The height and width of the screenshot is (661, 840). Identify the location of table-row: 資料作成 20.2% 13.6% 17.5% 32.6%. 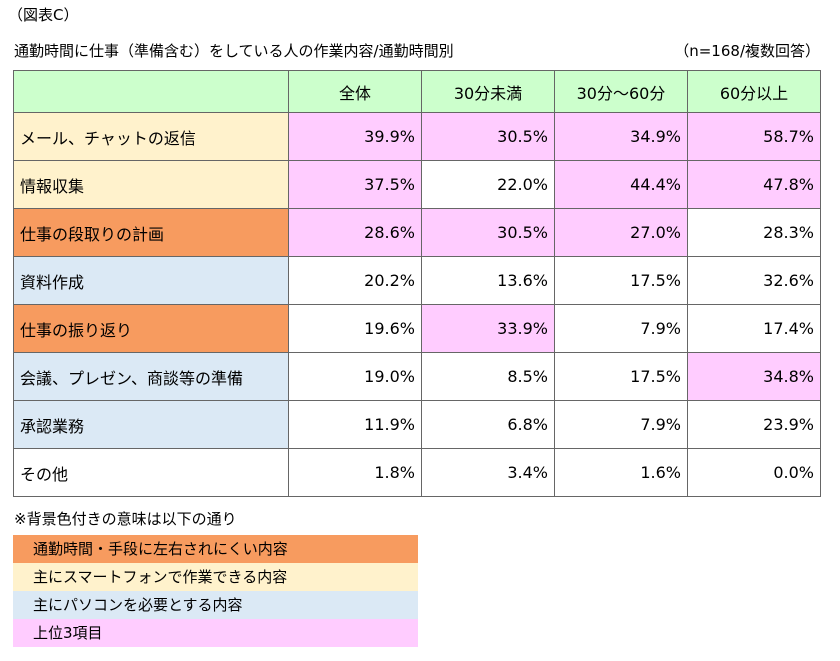
(417, 280).